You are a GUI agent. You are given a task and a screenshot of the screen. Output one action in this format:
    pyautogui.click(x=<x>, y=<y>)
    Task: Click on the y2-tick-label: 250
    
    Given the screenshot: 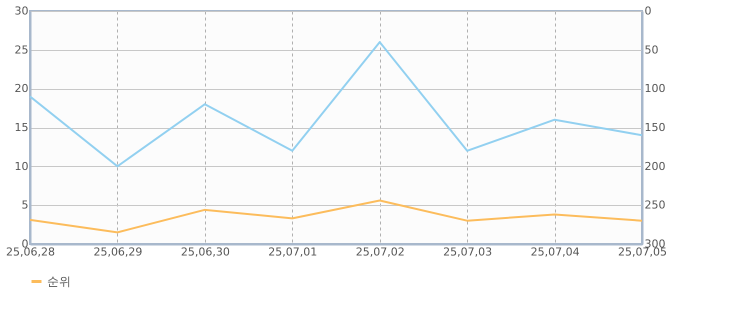 What is the action you would take?
    pyautogui.click(x=655, y=205)
    